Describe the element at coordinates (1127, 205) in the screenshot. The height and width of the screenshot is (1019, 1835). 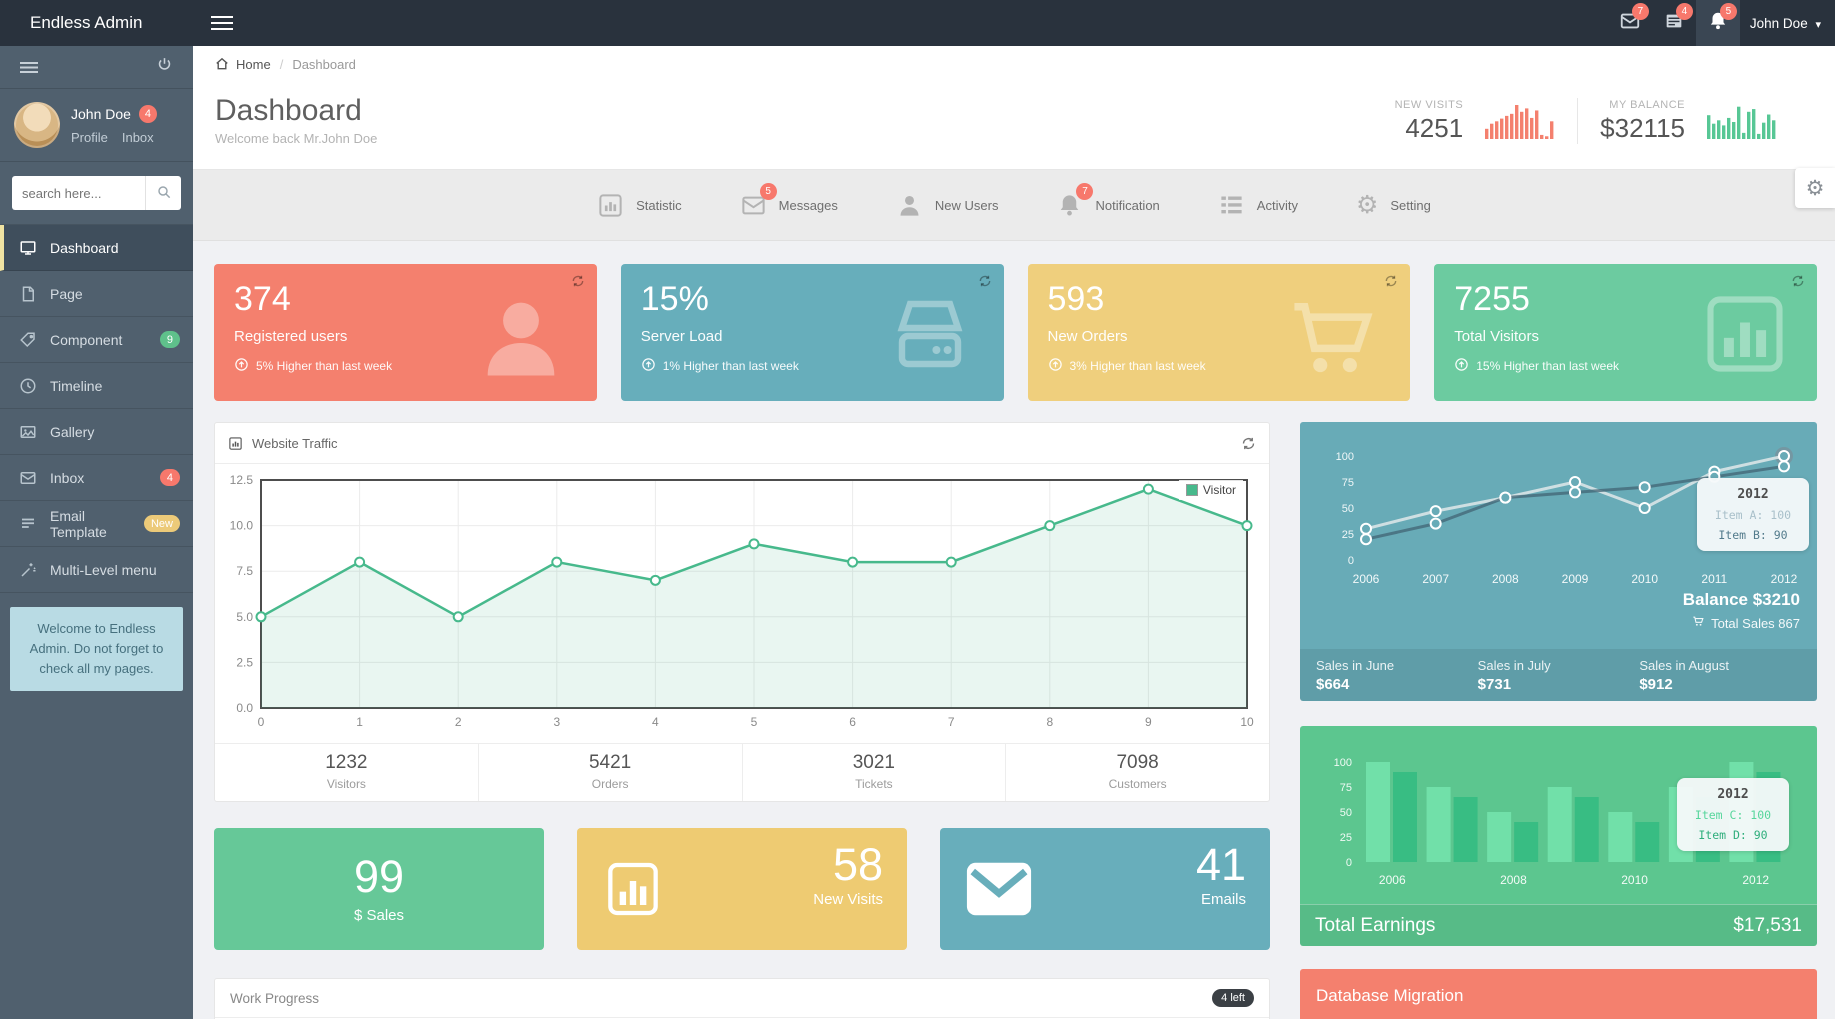
I see `toolbar-label: Notification` at that location.